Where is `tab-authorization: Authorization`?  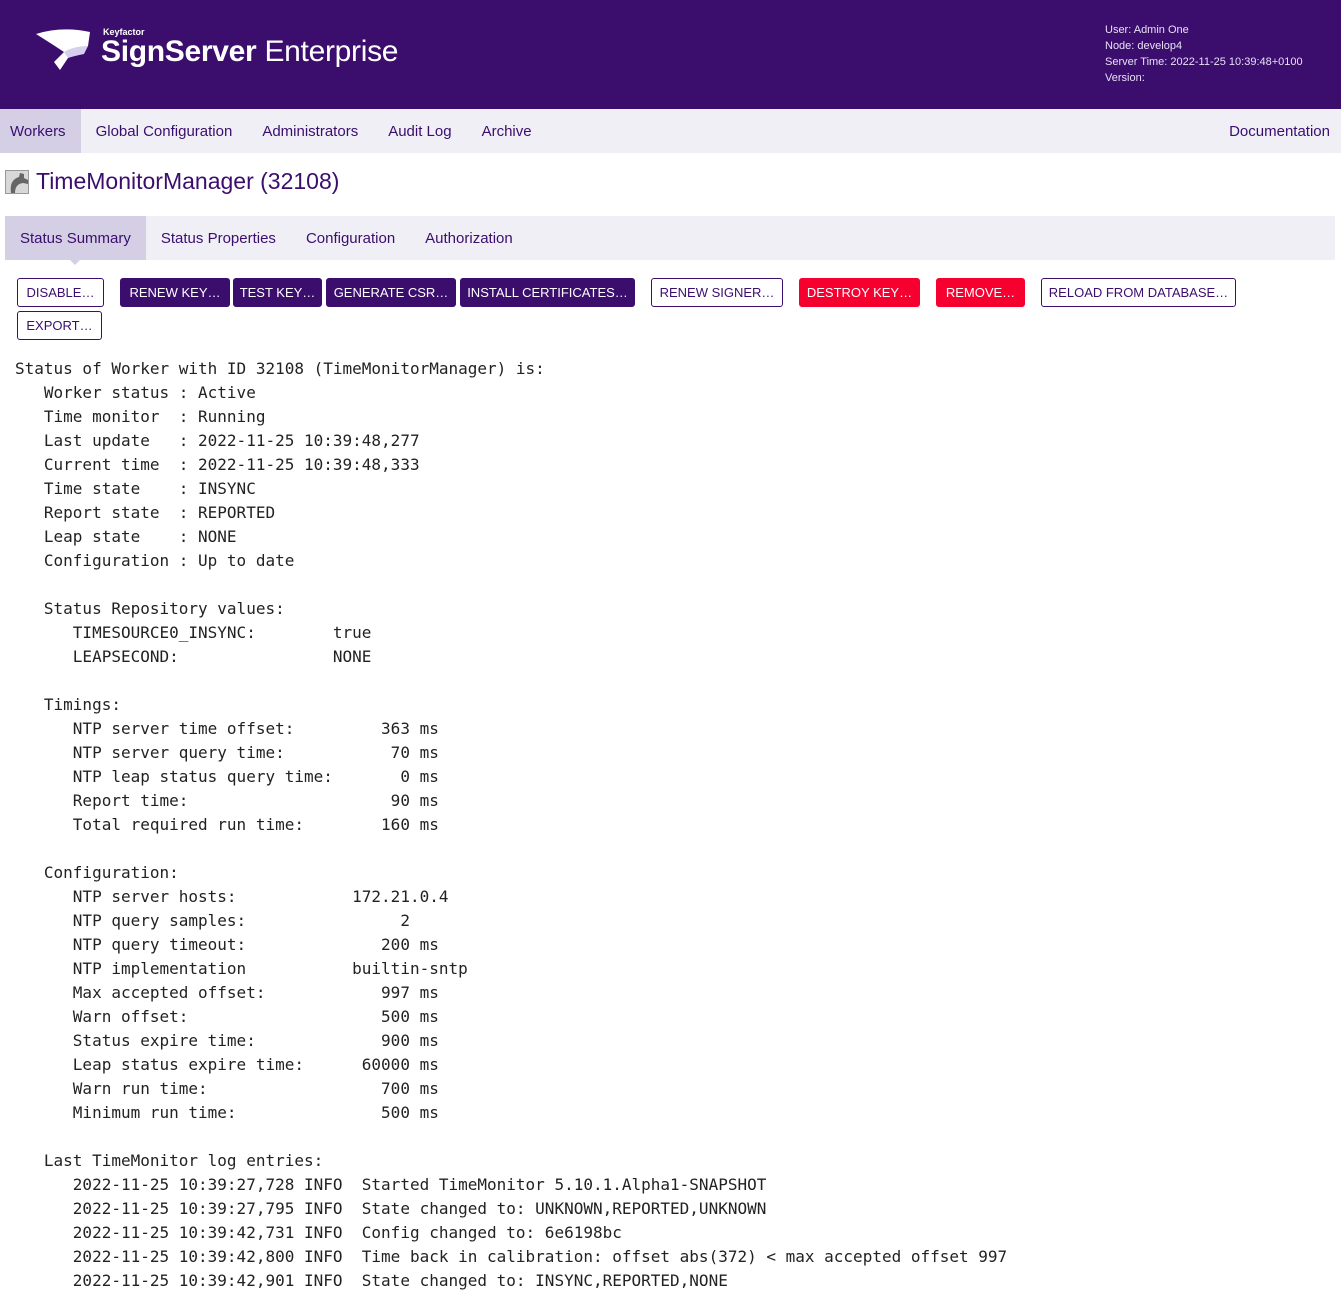
tab-authorization: Authorization is located at coordinates (469, 238).